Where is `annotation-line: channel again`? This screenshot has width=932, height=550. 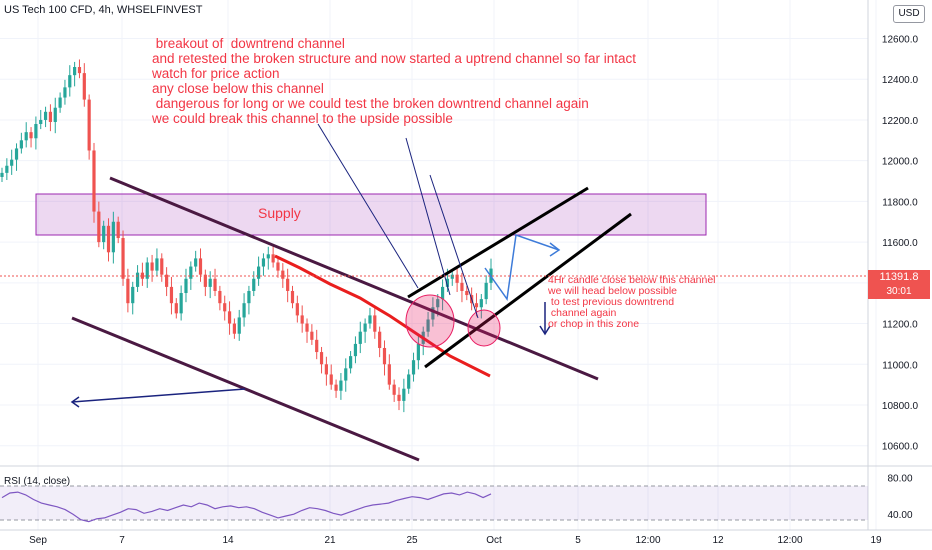 annotation-line: channel again is located at coordinates (582, 313).